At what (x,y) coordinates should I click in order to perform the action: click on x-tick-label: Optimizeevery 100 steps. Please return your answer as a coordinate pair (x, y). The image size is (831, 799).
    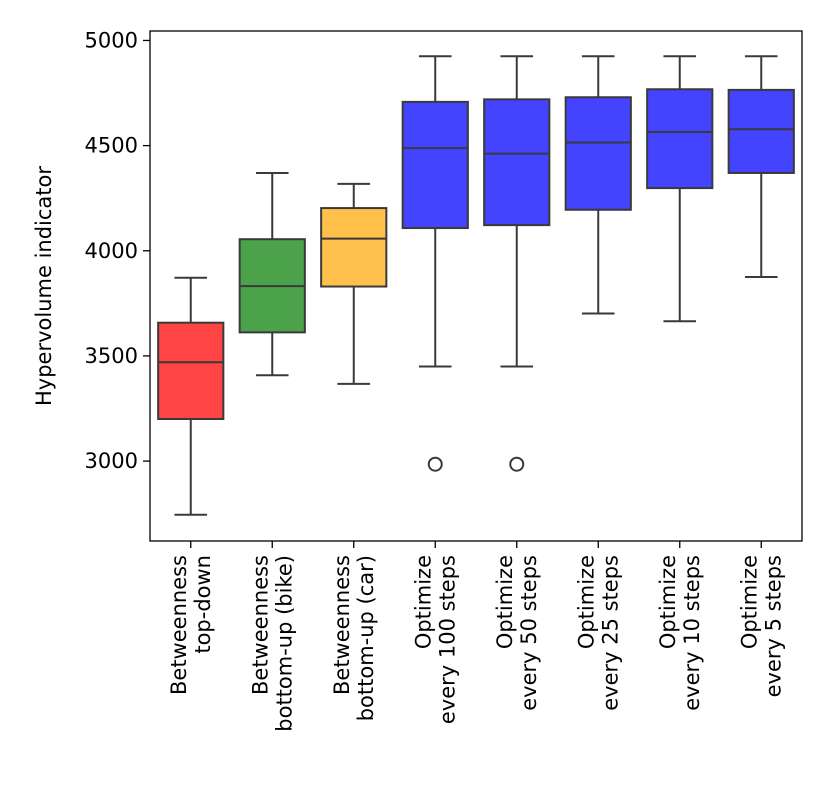
    Looking at the image, I should click on (435, 639).